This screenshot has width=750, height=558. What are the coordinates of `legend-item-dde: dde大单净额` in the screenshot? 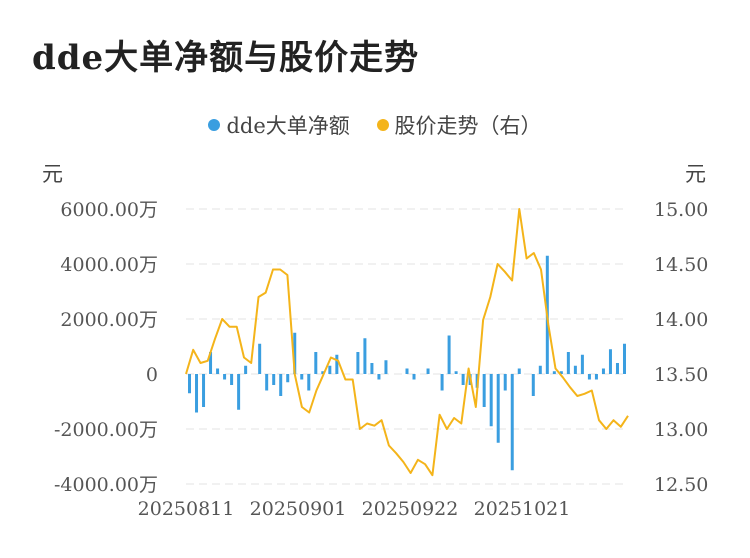 It's located at (279, 125).